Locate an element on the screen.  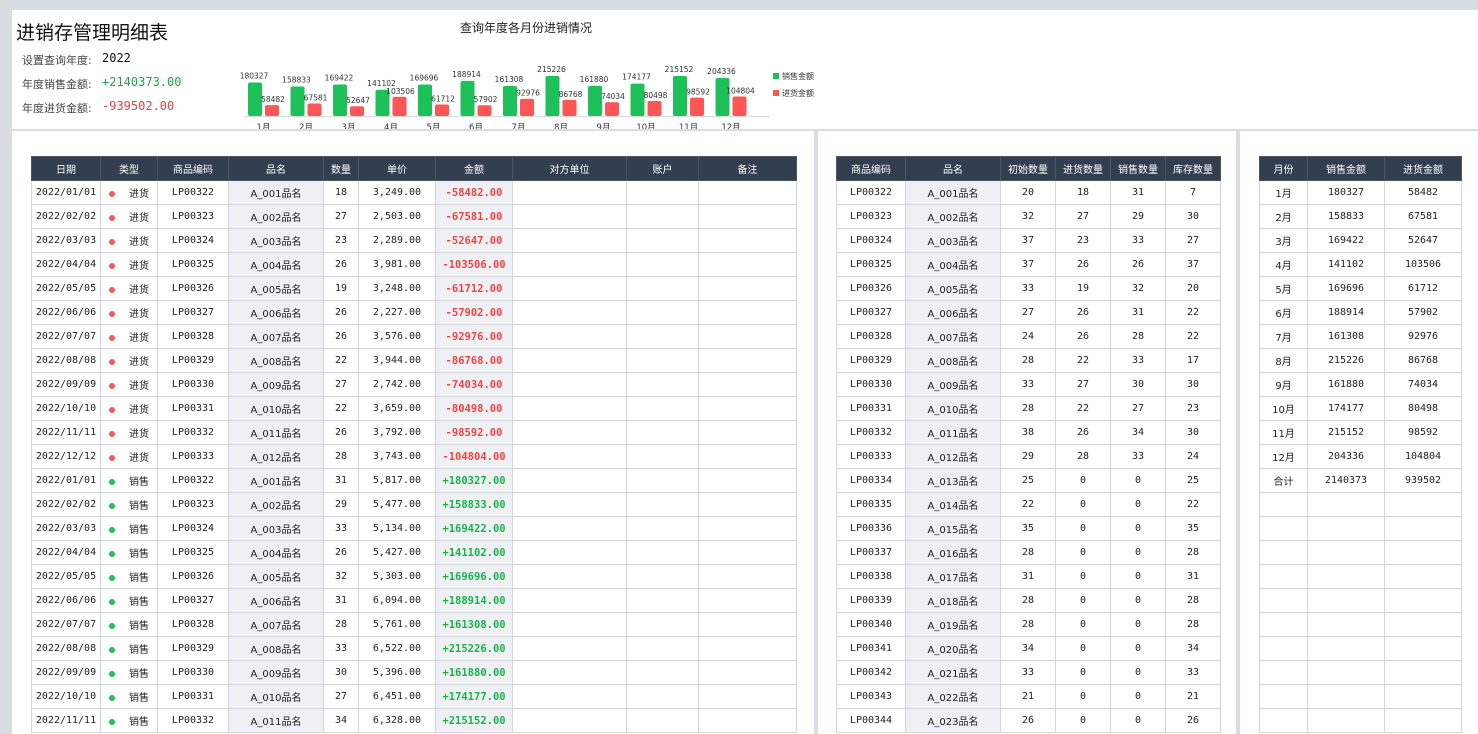
table-row: 11月 215152 98592 is located at coordinates (1360, 432).